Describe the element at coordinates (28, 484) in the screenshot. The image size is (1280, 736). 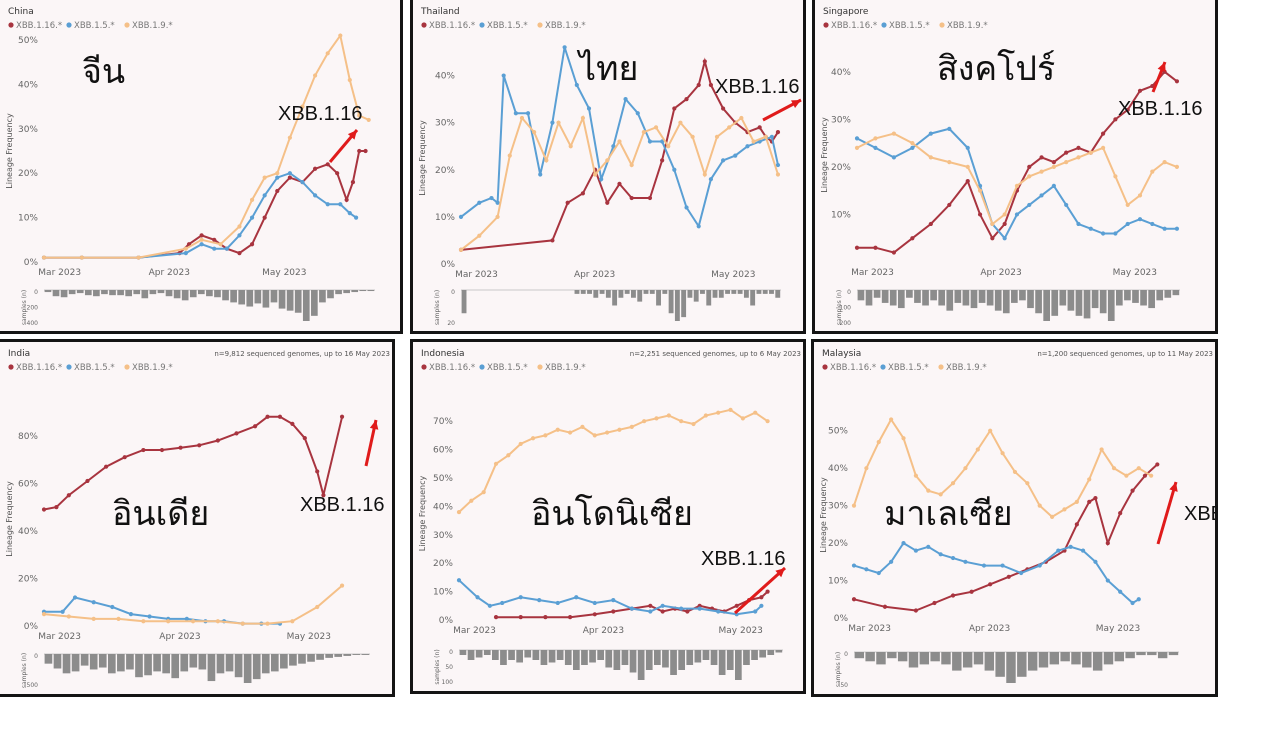
I see `y-tick-label: 60%` at that location.